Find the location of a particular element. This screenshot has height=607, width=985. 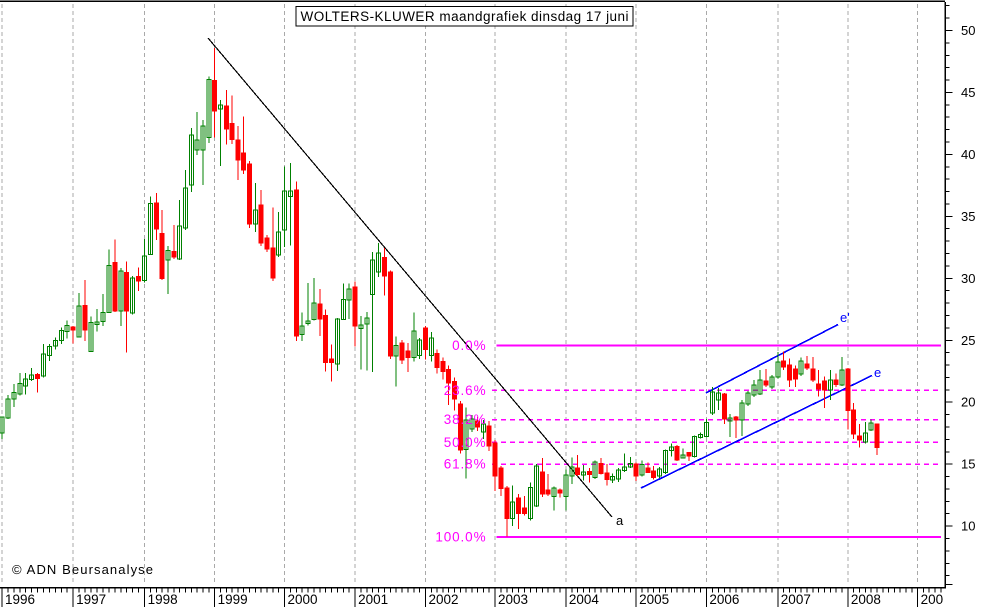

svg-text: 1999 is located at coordinates (233, 599).